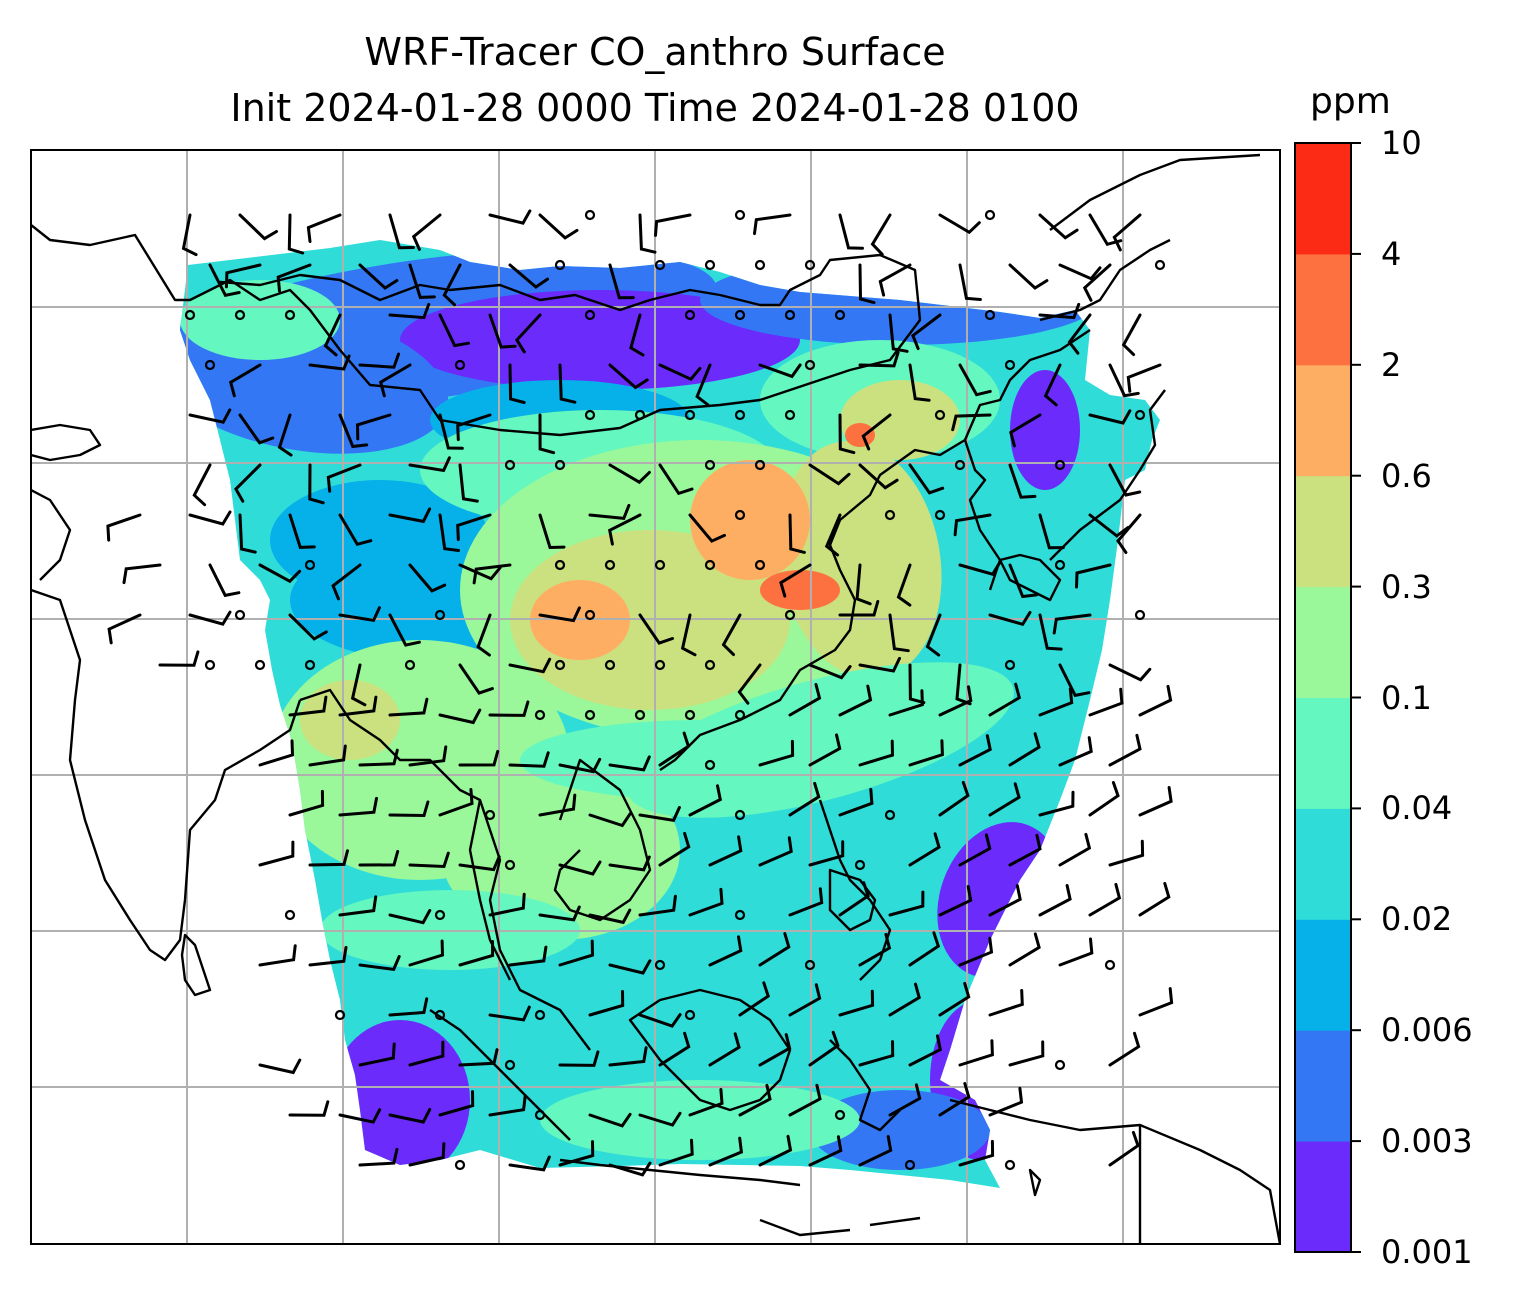 The image size is (1528, 1306). I want to click on colorbar-unit-label: ppm, so click(1350, 101).